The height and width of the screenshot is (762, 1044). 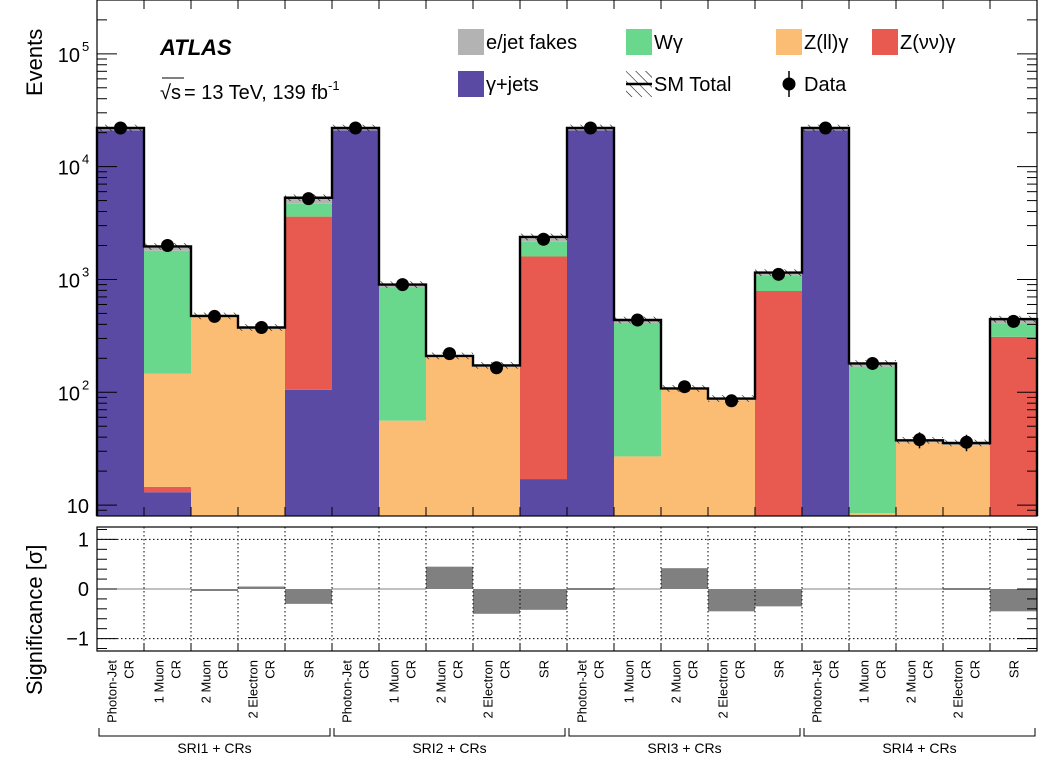 I want to click on ytick-label-2: 10, so click(x=69, y=394).